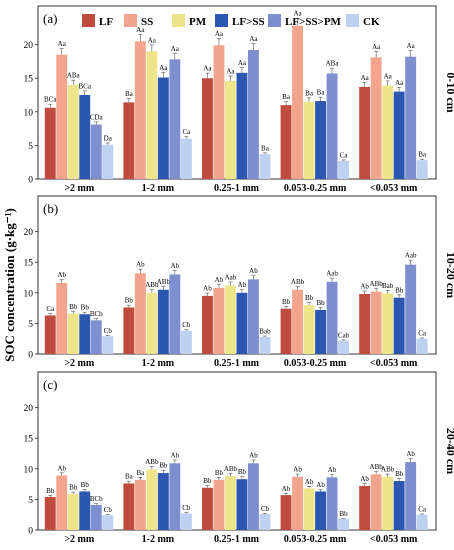 The width and height of the screenshot is (454, 550). What do you see at coordinates (411, 256) in the screenshot?
I see `bar-label: Aab` at bounding box center [411, 256].